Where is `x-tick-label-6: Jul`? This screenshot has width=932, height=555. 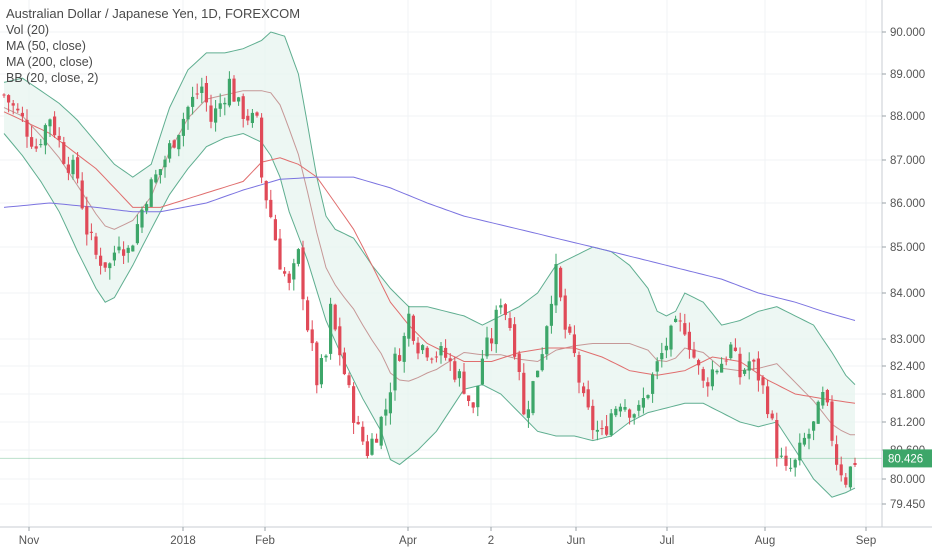
x-tick-label-6: Jul is located at coordinates (667, 541).